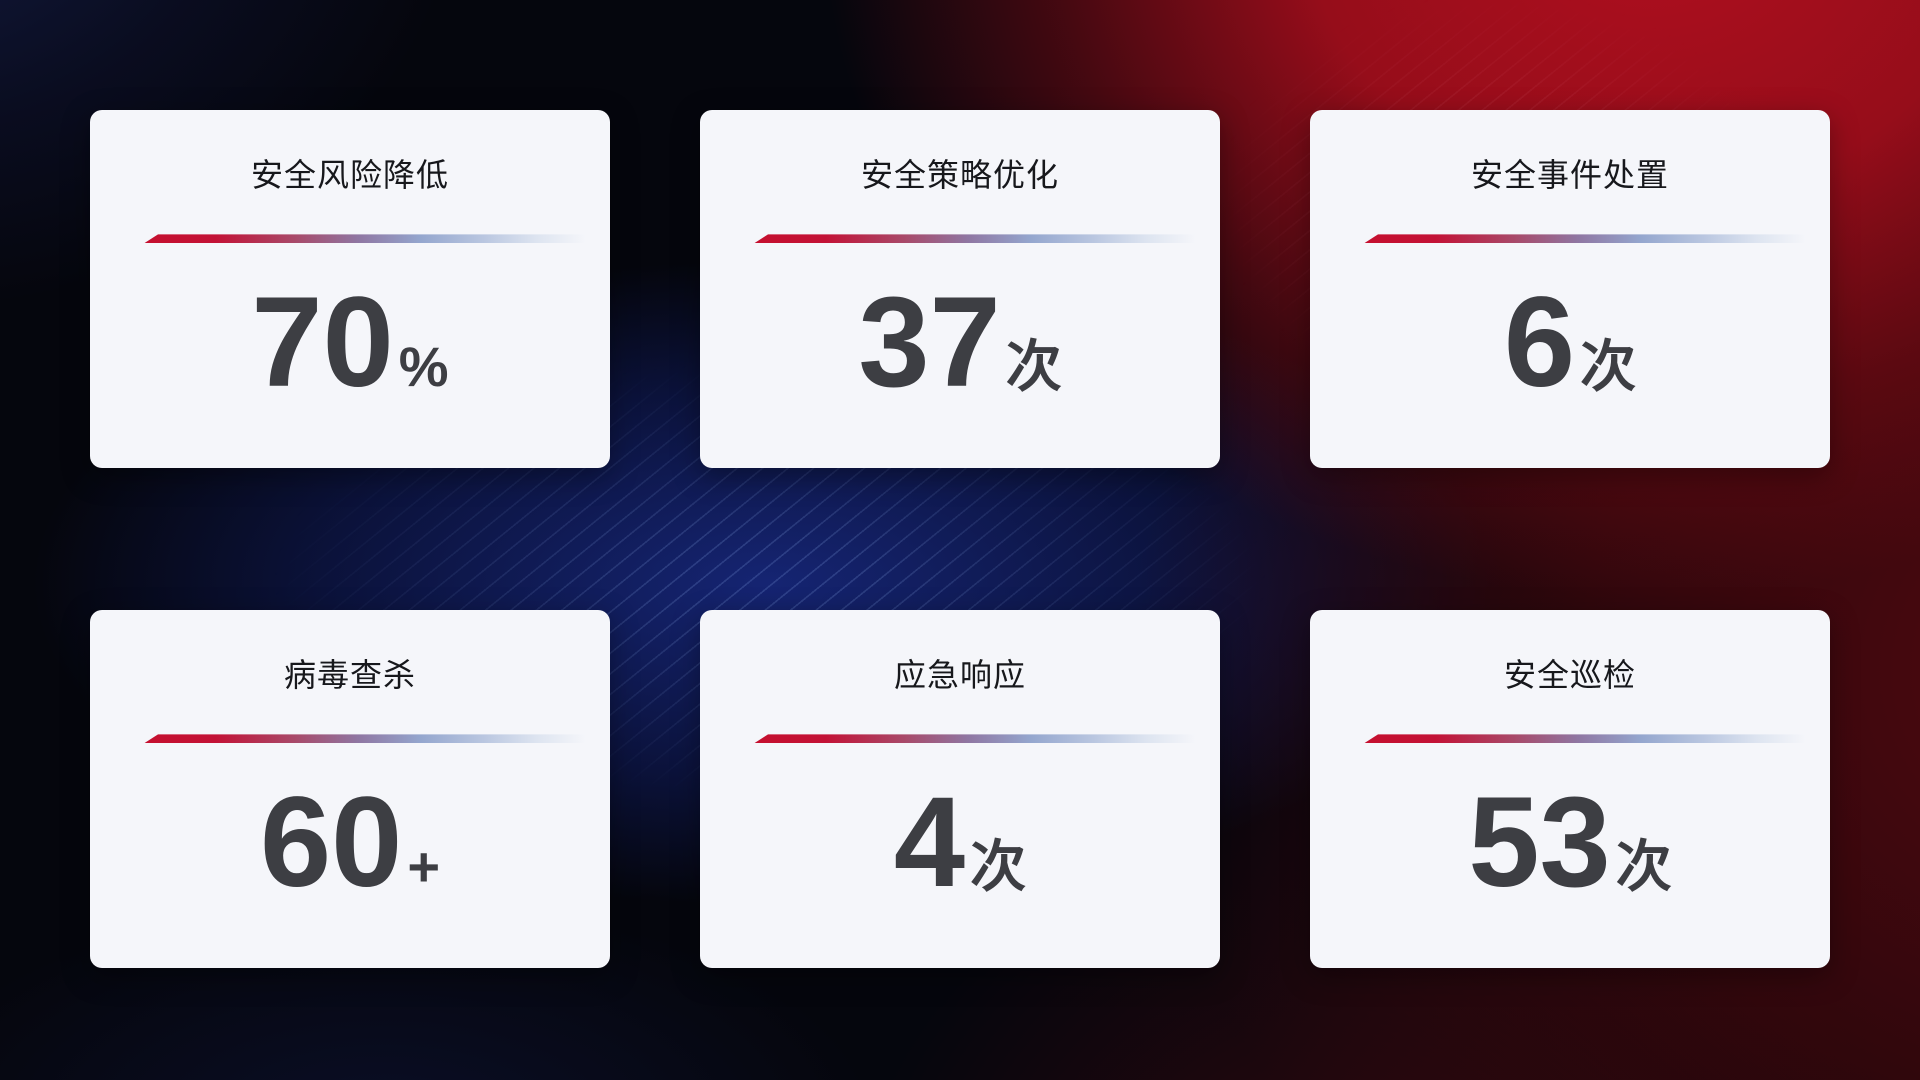 This screenshot has width=1920, height=1080. Describe the element at coordinates (349, 675) in the screenshot. I see `card-title: 病毒查杀` at that location.